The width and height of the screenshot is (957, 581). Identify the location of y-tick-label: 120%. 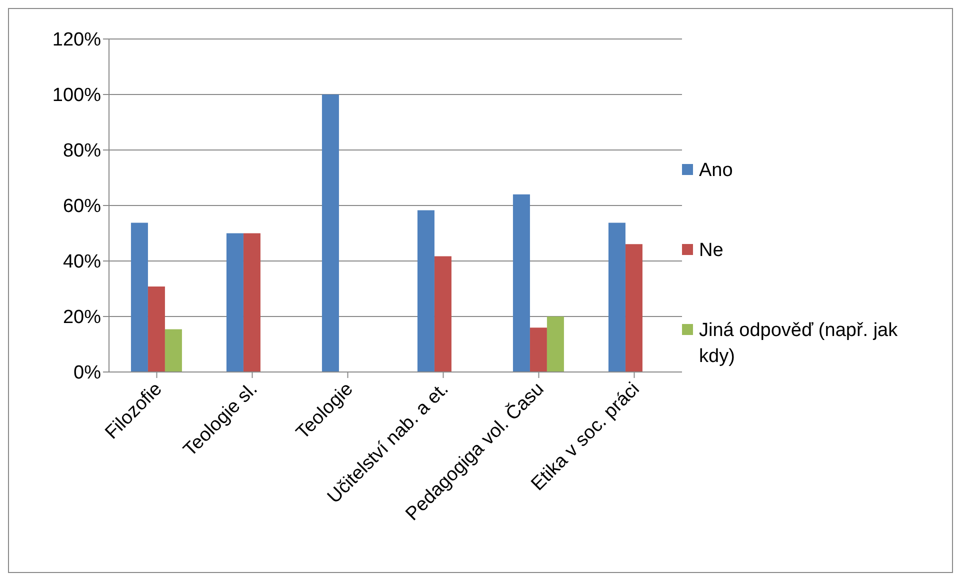
(77, 40).